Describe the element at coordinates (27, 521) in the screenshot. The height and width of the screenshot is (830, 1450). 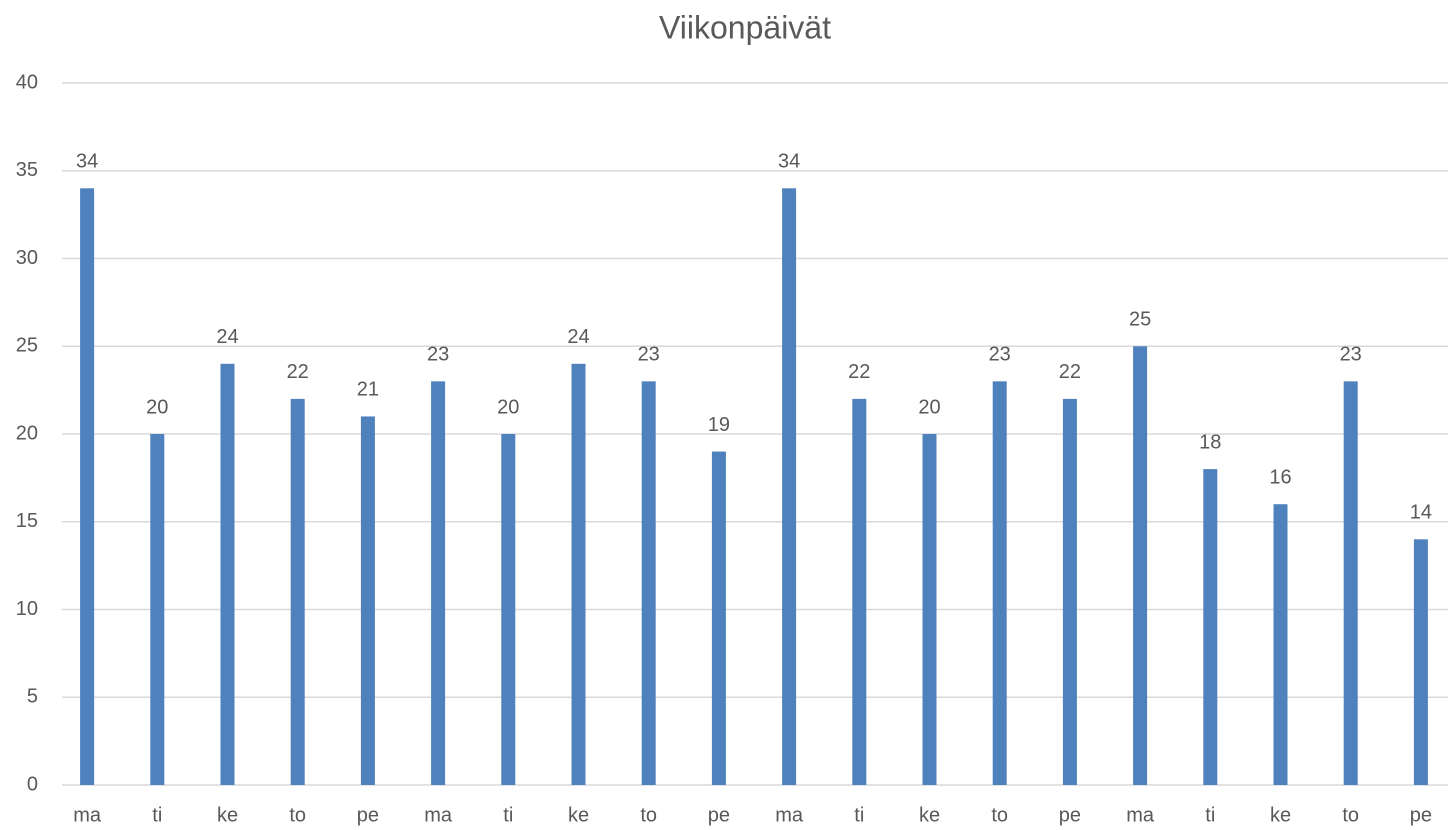
I see `y-tick-label: 15` at that location.